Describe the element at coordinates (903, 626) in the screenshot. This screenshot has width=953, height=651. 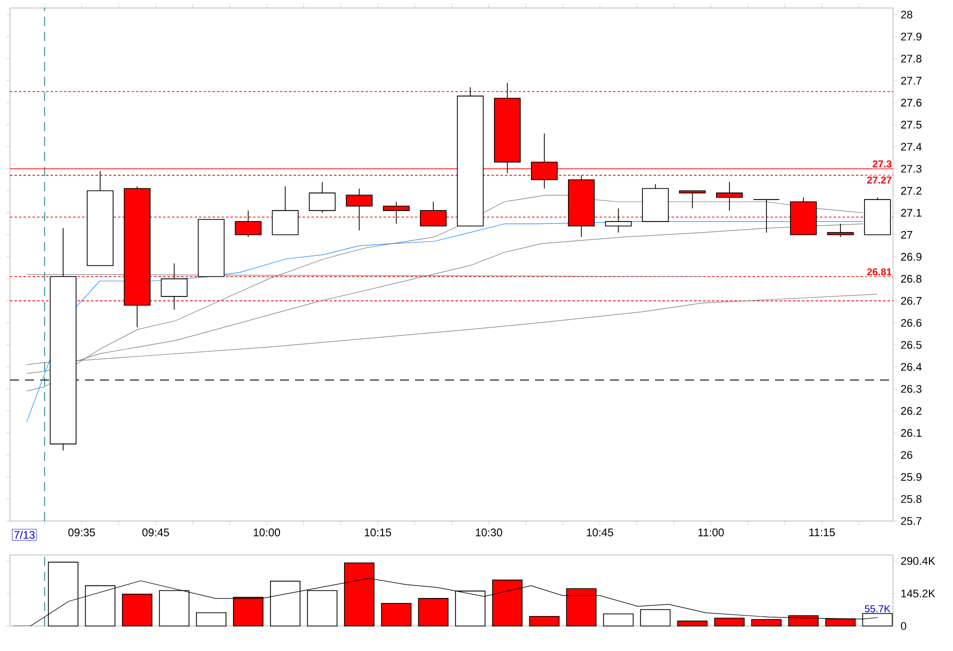
I see `y-tick-label: 0` at that location.